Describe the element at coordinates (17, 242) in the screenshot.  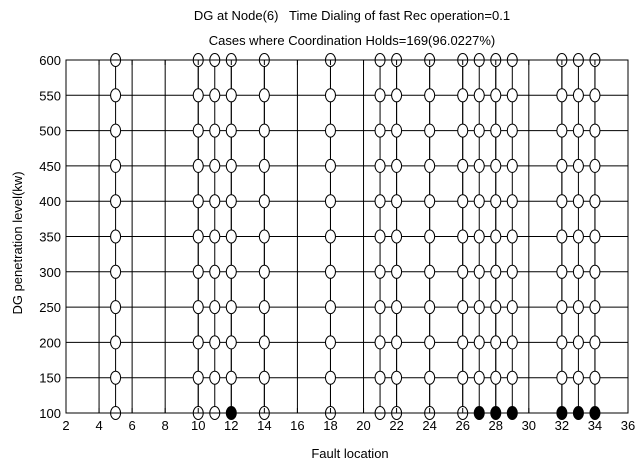
I see `y-axis-label: DG penetration level(kw)` at that location.